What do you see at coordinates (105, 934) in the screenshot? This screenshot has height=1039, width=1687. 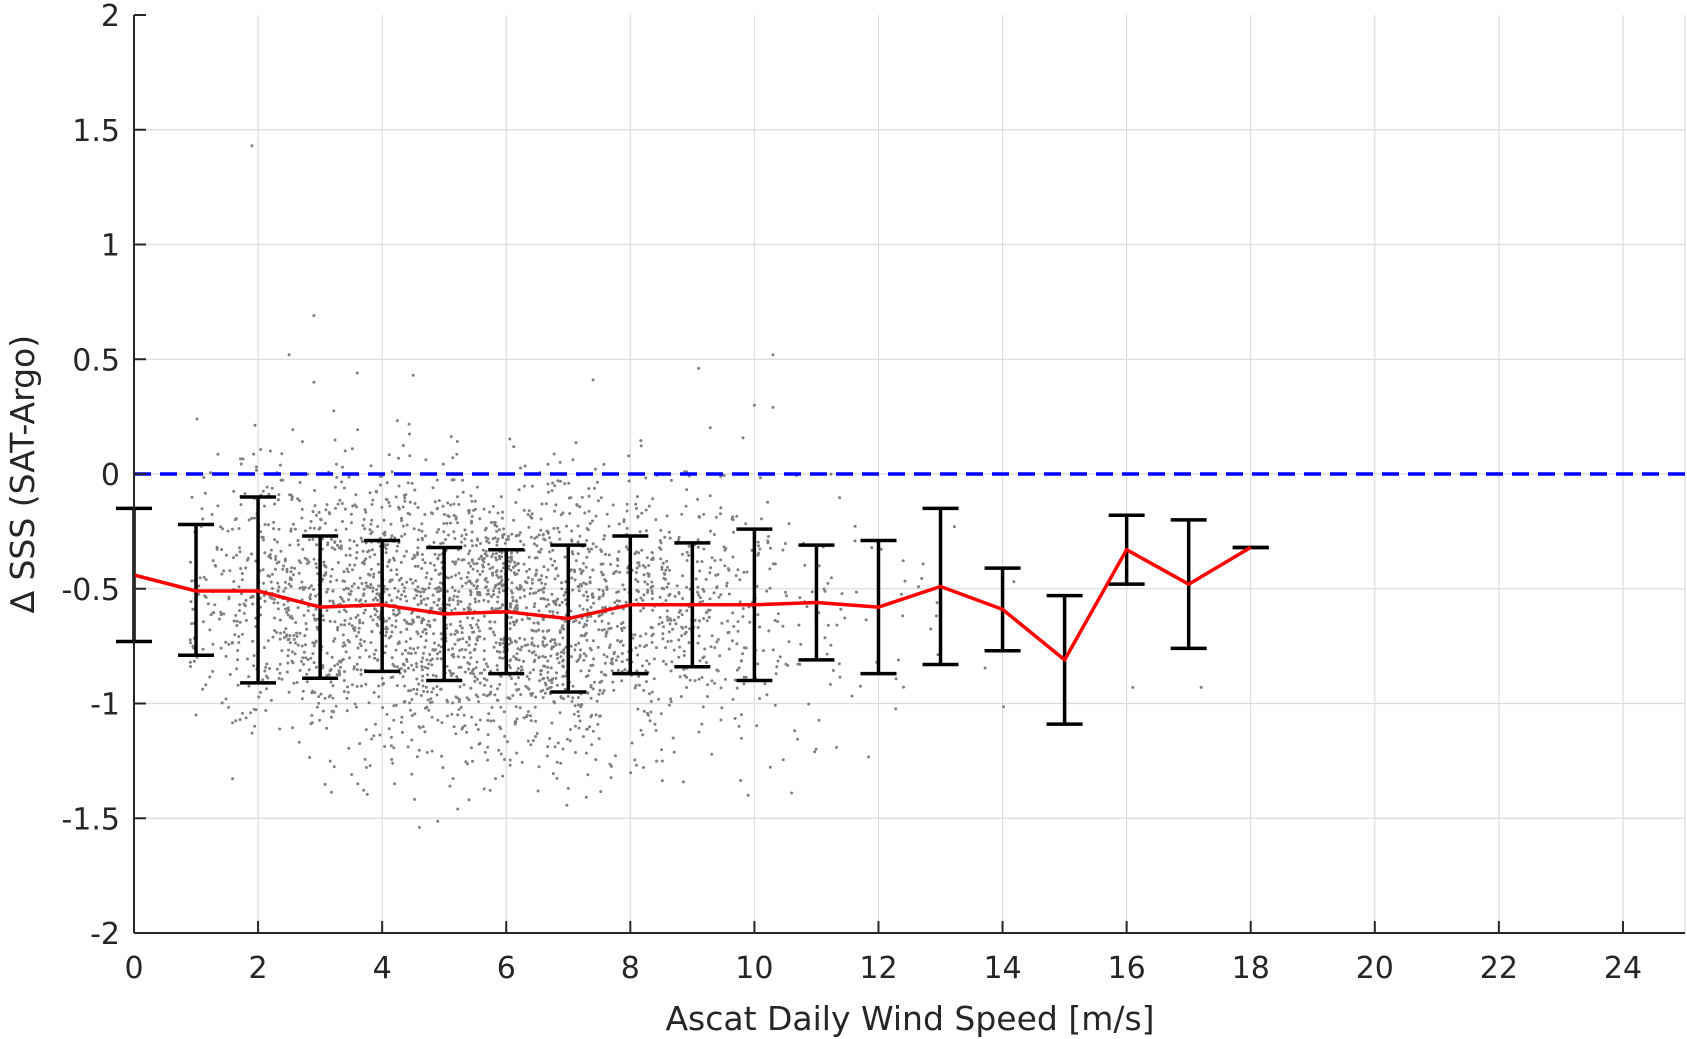 I see `y-tick-label: -2` at bounding box center [105, 934].